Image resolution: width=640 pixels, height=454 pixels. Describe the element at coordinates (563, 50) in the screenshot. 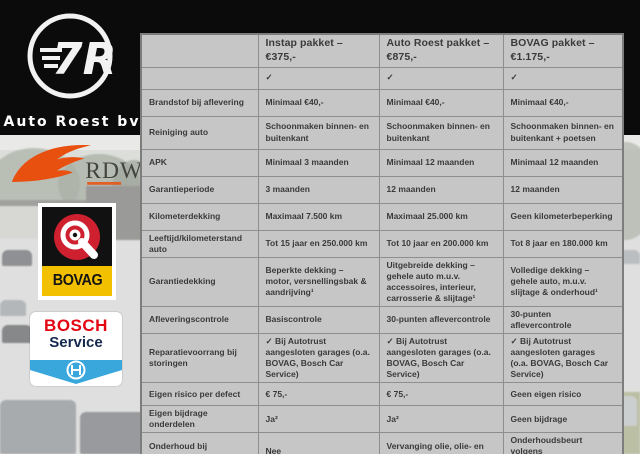

I see `column-header-bovag: BOVAG pakket – €1.175,-` at that location.